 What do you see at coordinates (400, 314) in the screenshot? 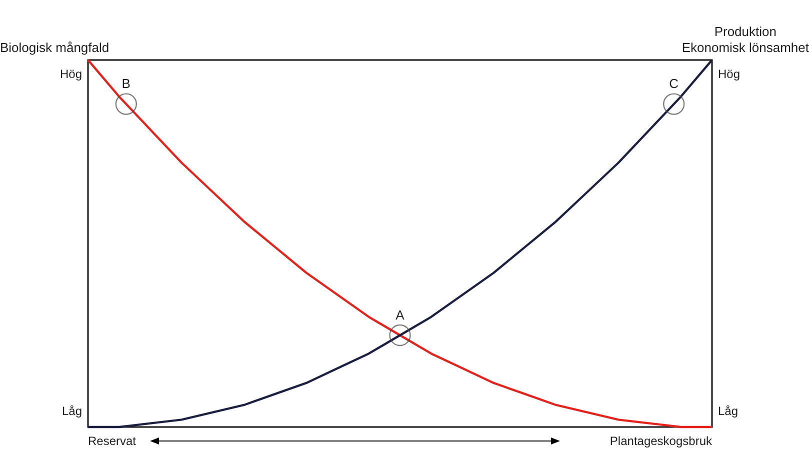
I see `annotation: A` at bounding box center [400, 314].